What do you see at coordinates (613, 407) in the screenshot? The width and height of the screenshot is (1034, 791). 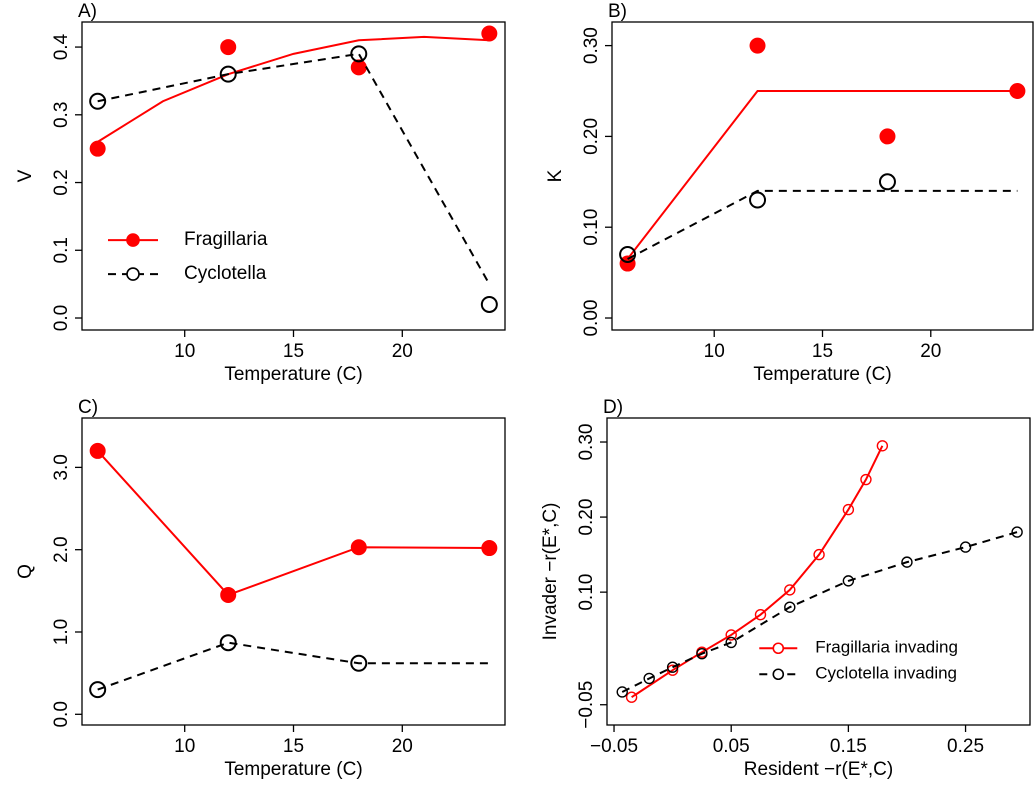 I see `panel-label: D)` at bounding box center [613, 407].